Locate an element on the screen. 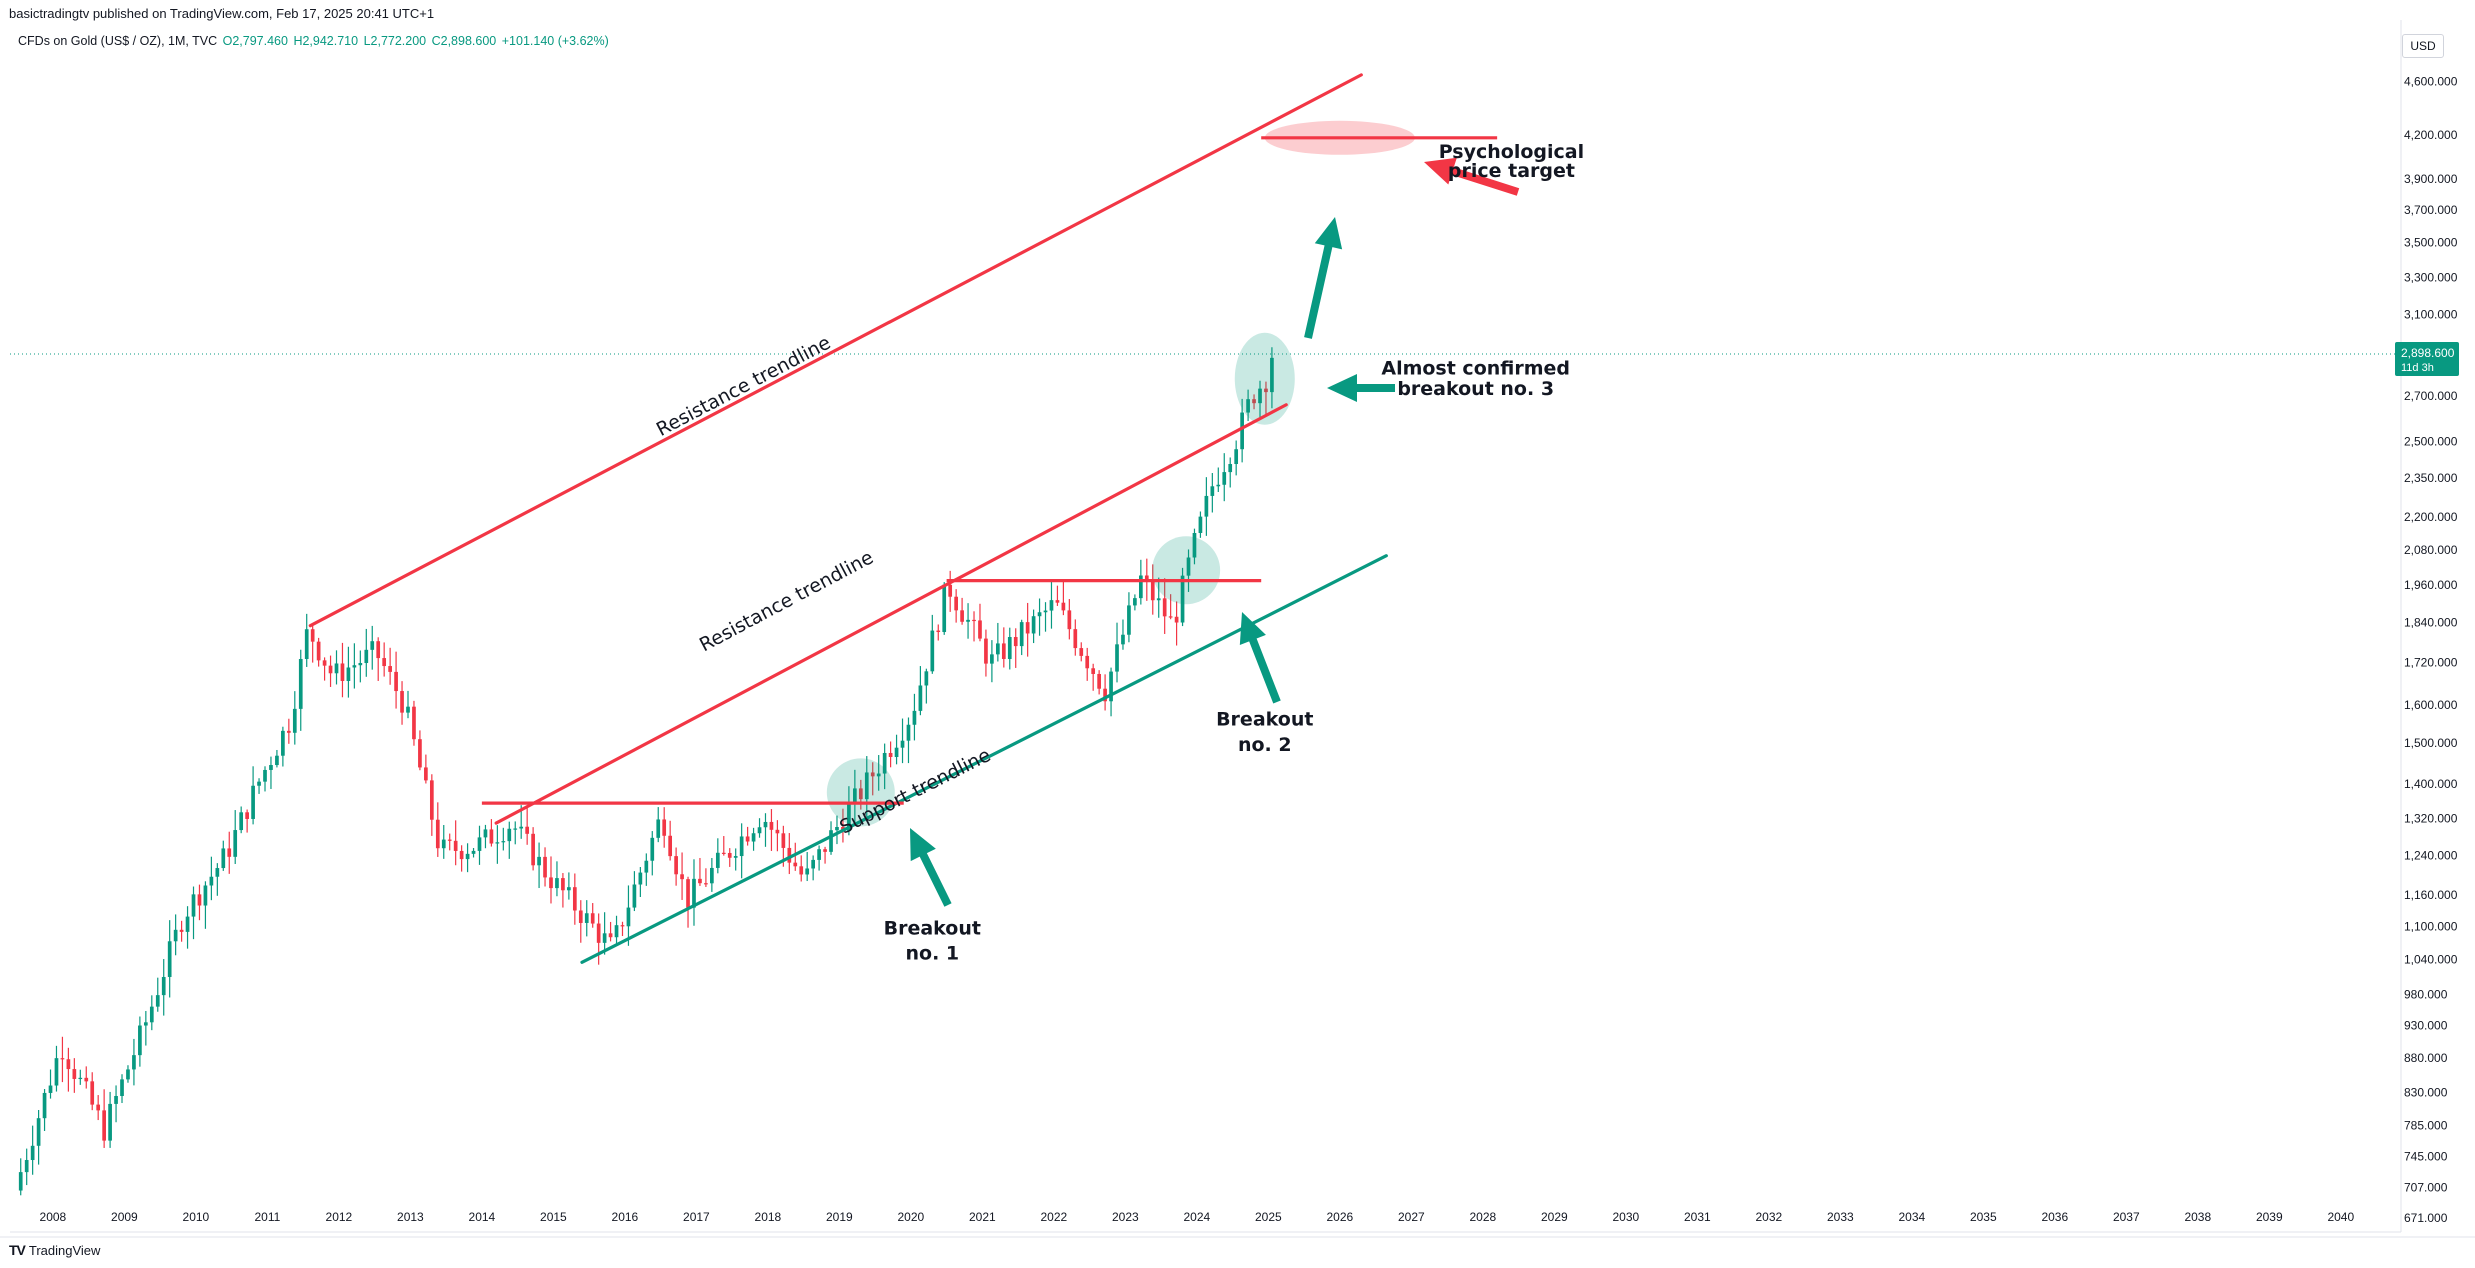 The height and width of the screenshot is (1268, 2475). x-tick-label: 2020 is located at coordinates (911, 1217).